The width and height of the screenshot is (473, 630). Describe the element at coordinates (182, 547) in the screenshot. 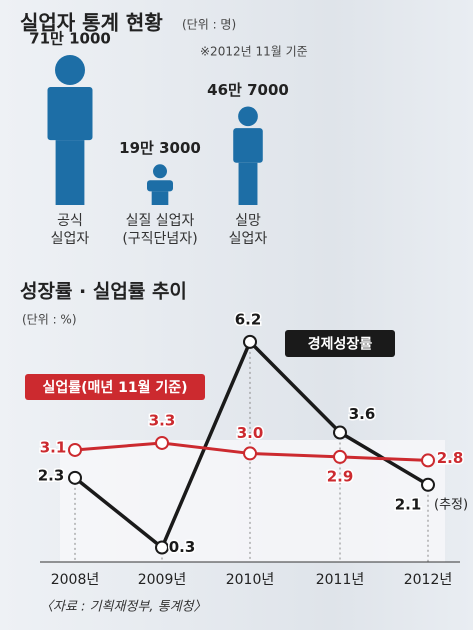

I see `value-label: 0.3` at that location.